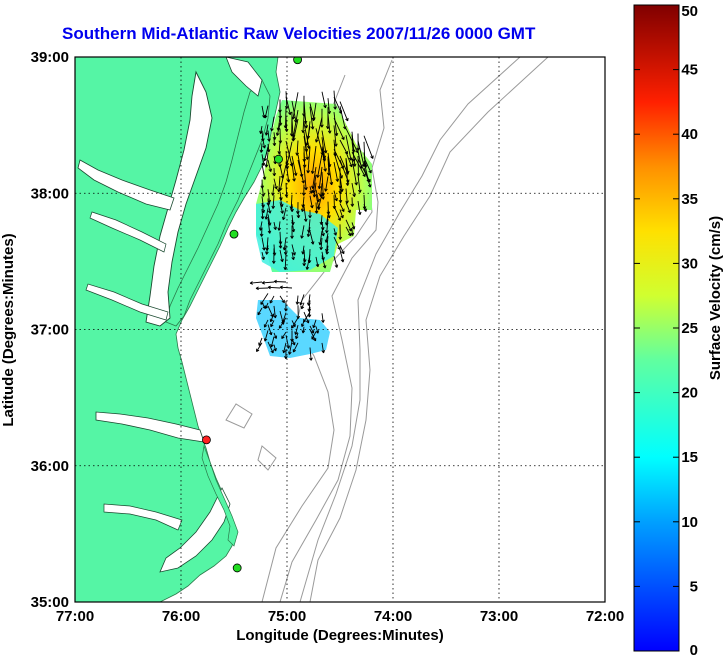  Describe the element at coordinates (143, 517) in the screenshot. I see `pamlico-river` at that location.